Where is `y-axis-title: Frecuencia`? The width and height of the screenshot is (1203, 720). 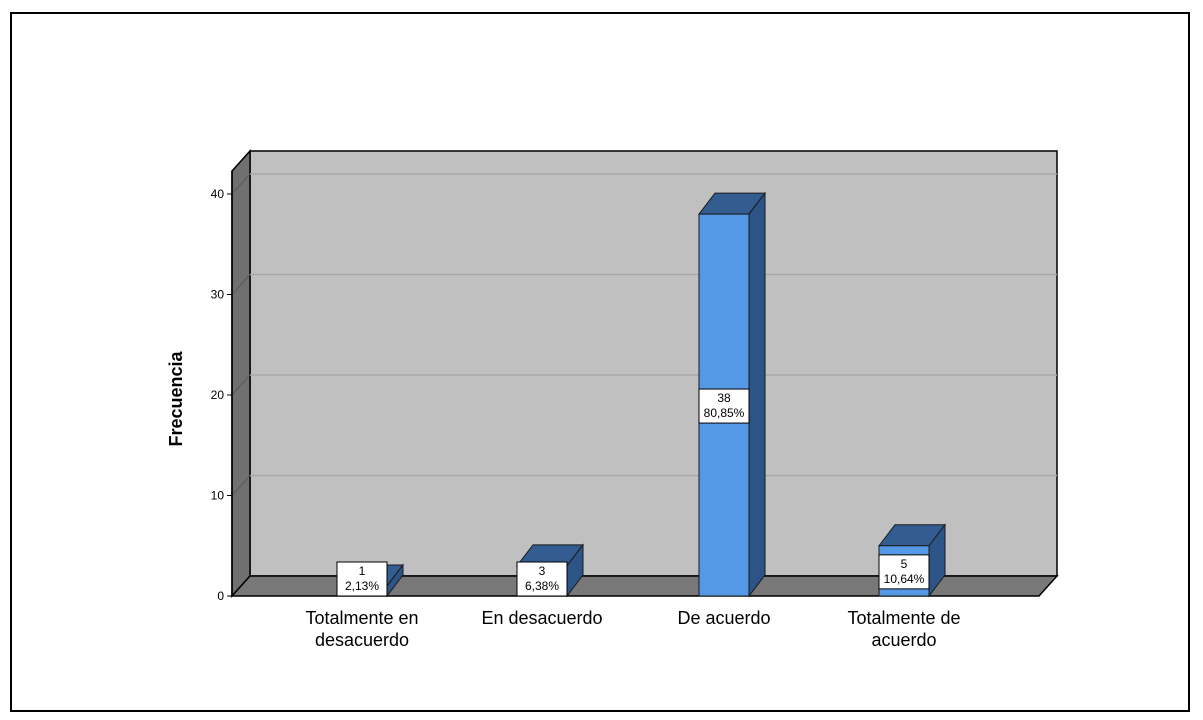 y-axis-title: Frecuencia is located at coordinates (176, 398).